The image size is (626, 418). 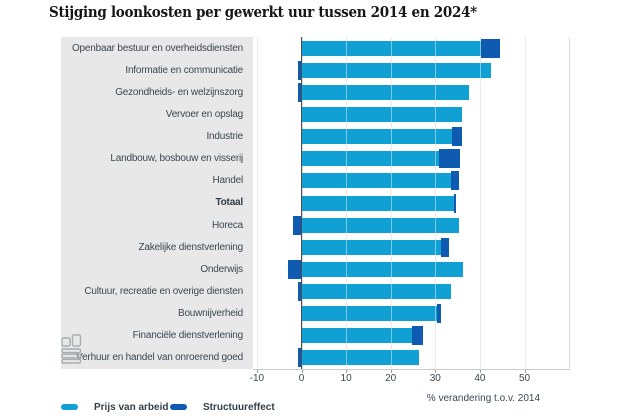 I want to click on category-label: Zakelijke dienstverlening, so click(x=190, y=247).